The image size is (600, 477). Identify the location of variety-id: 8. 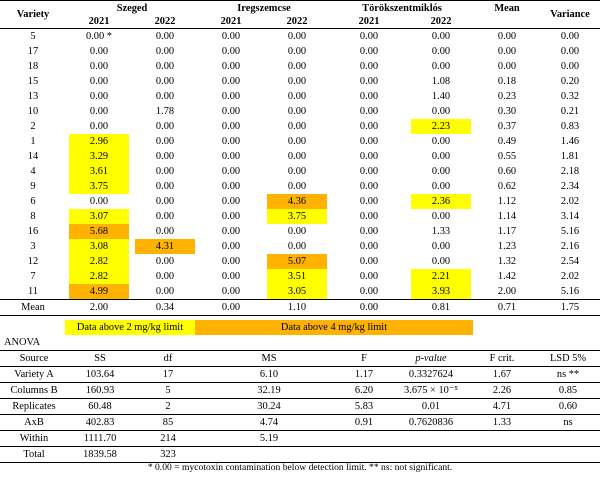
(33, 216).